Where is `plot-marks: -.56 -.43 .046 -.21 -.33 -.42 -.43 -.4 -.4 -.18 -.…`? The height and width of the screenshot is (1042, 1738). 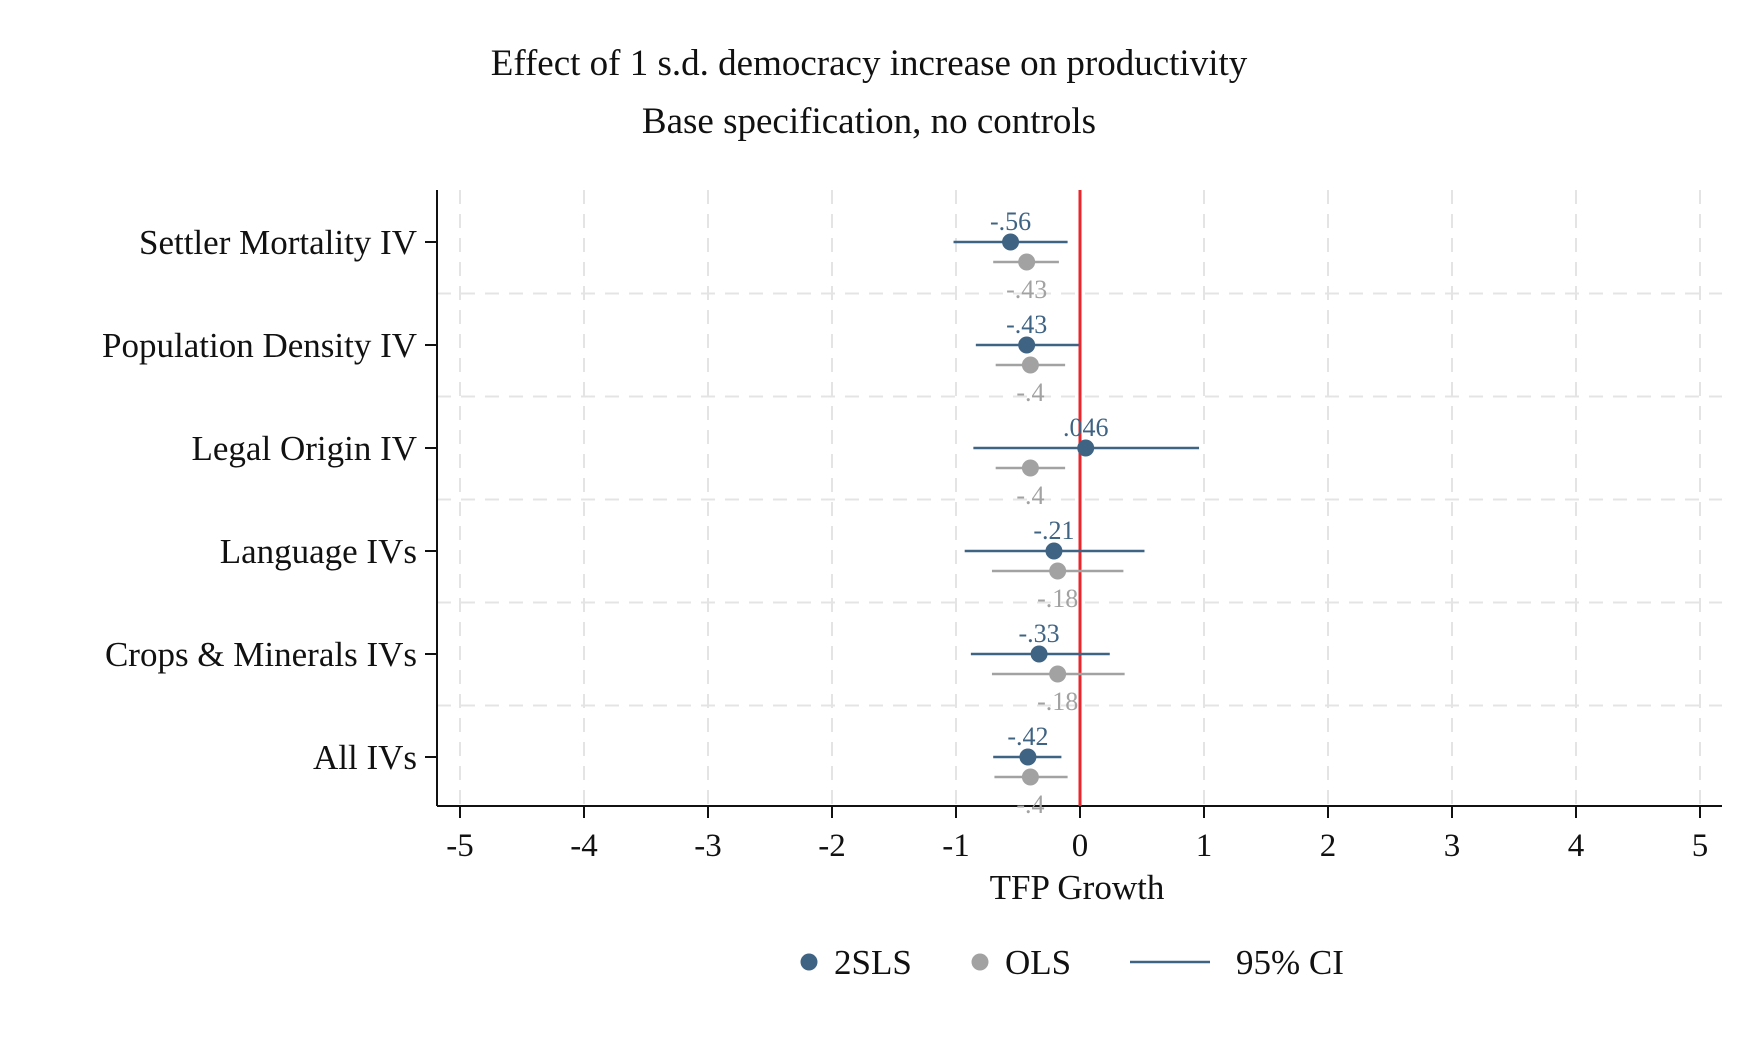 plot-marks: -.56 -.43 .046 -.21 -.33 -.42 -.43 -.4 -.4 -.18 -.… is located at coordinates (1076, 513).